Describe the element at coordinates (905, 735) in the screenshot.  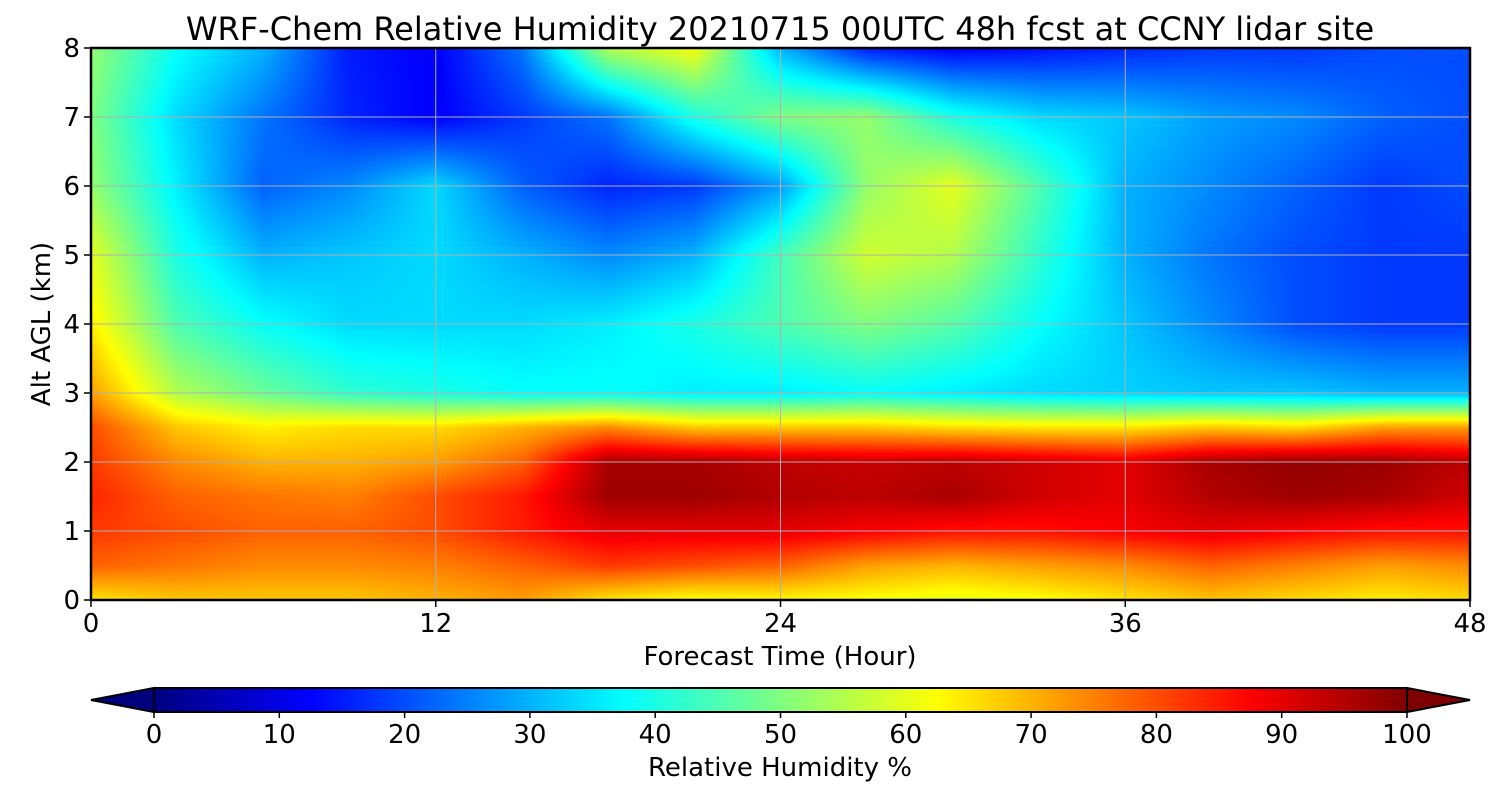
I see `colorbar-tick-label: 60` at that location.